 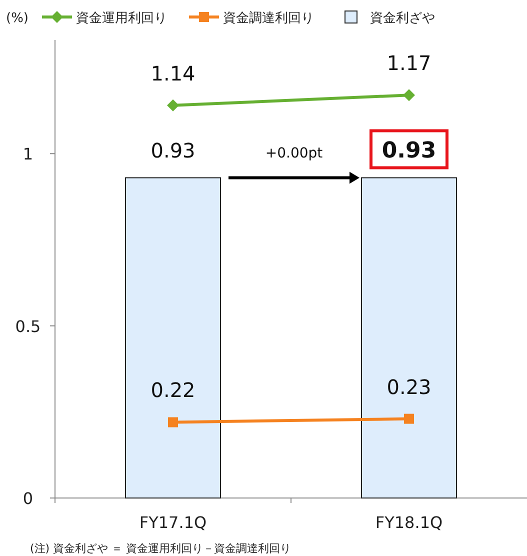 I want to click on x-tick-label: FY18.1Q, so click(x=409, y=522).